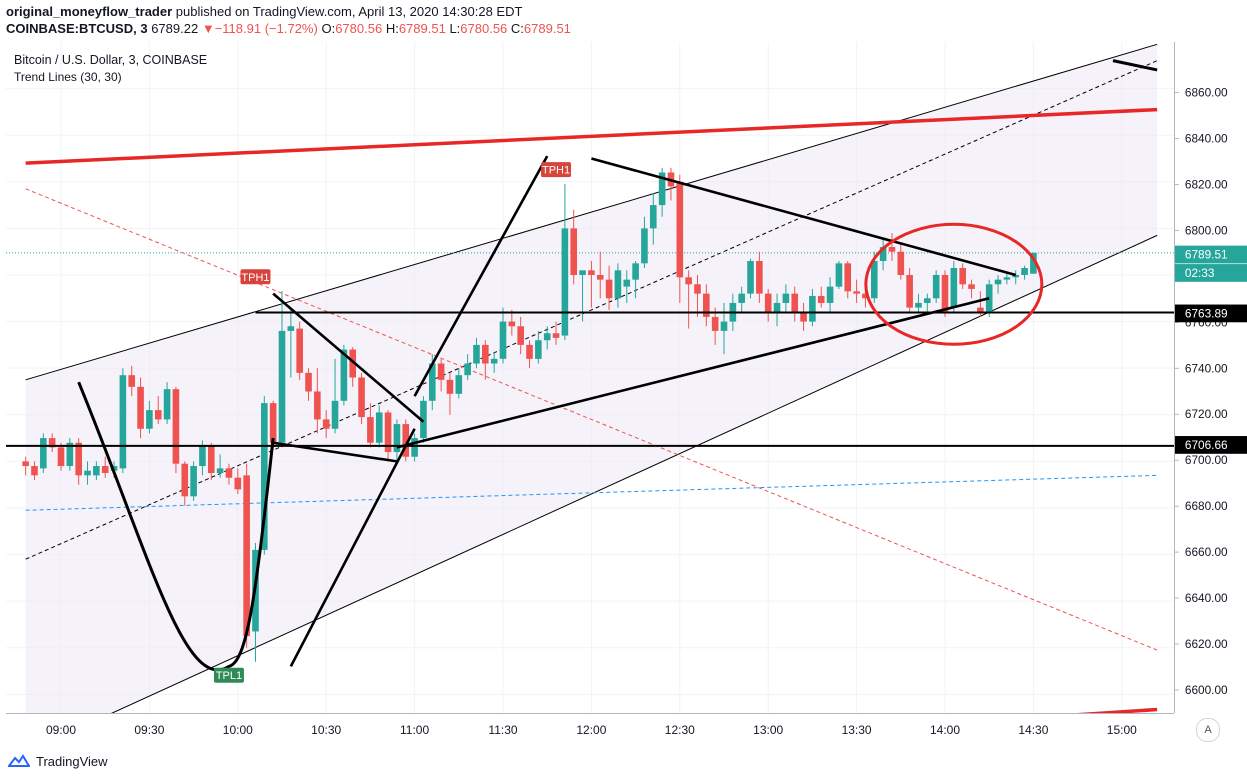 Image resolution: width=1247 pixels, height=779 pixels. I want to click on auto-scale-button: A, so click(1208, 730).